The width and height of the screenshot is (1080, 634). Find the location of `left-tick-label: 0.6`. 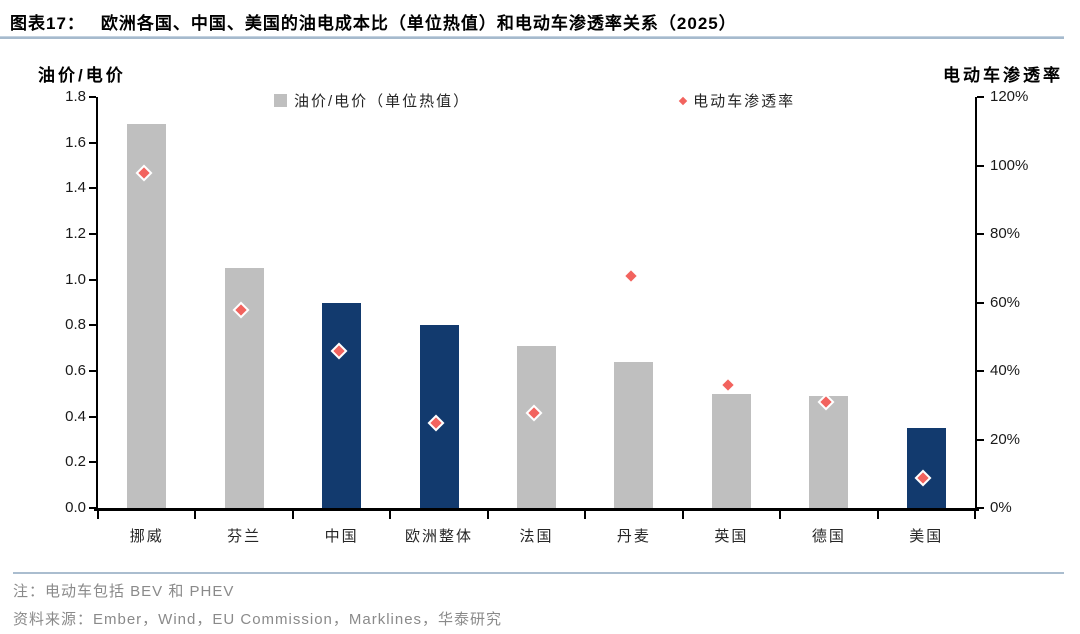

left-tick-label: 0.6 is located at coordinates (75, 370).